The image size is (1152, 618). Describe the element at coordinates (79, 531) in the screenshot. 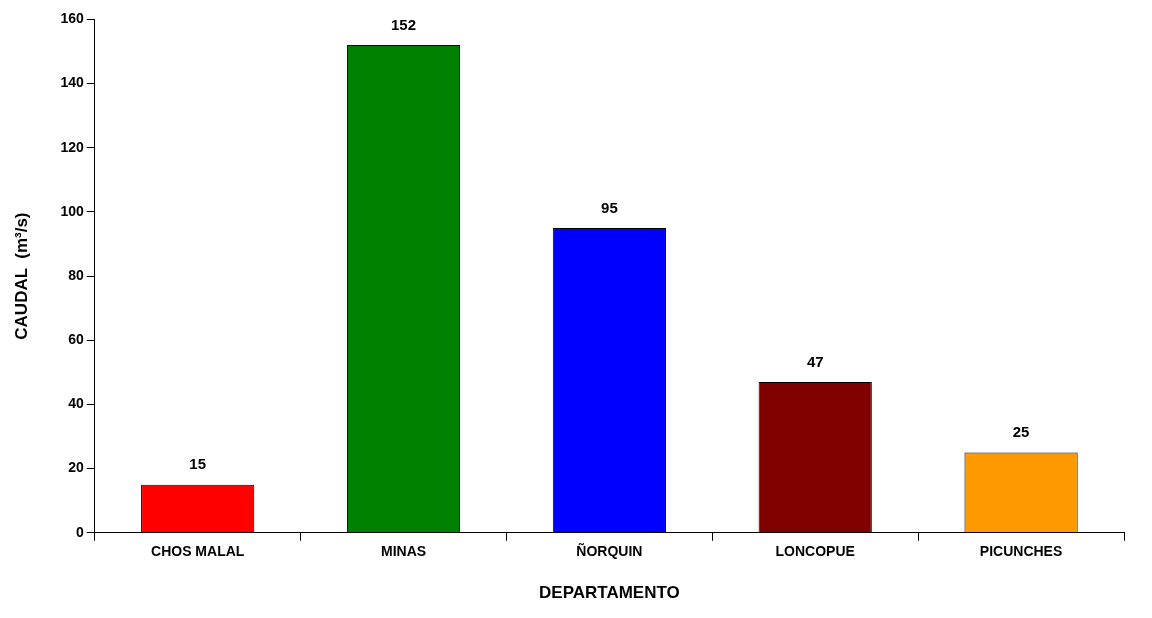

I see `y-tick-label: 0` at that location.